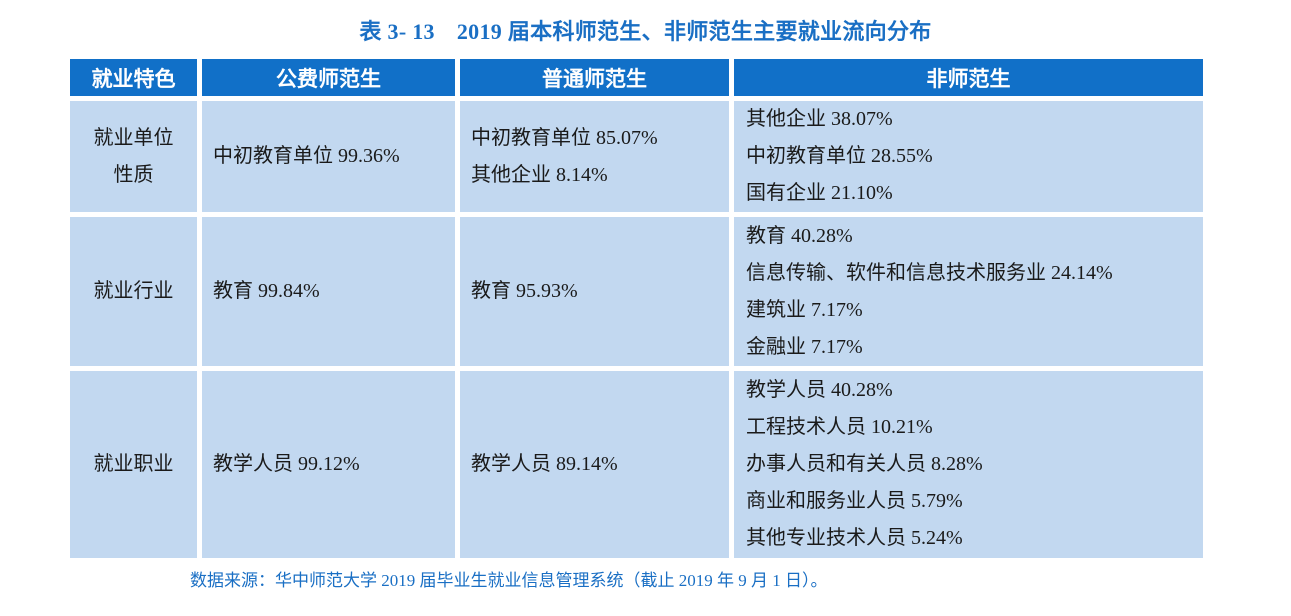 This screenshot has height=616, width=1291. What do you see at coordinates (694, 31) in the screenshot?
I see `table-title: 2019 届本科师范生、非师范生主要就业流向分布` at bounding box center [694, 31].